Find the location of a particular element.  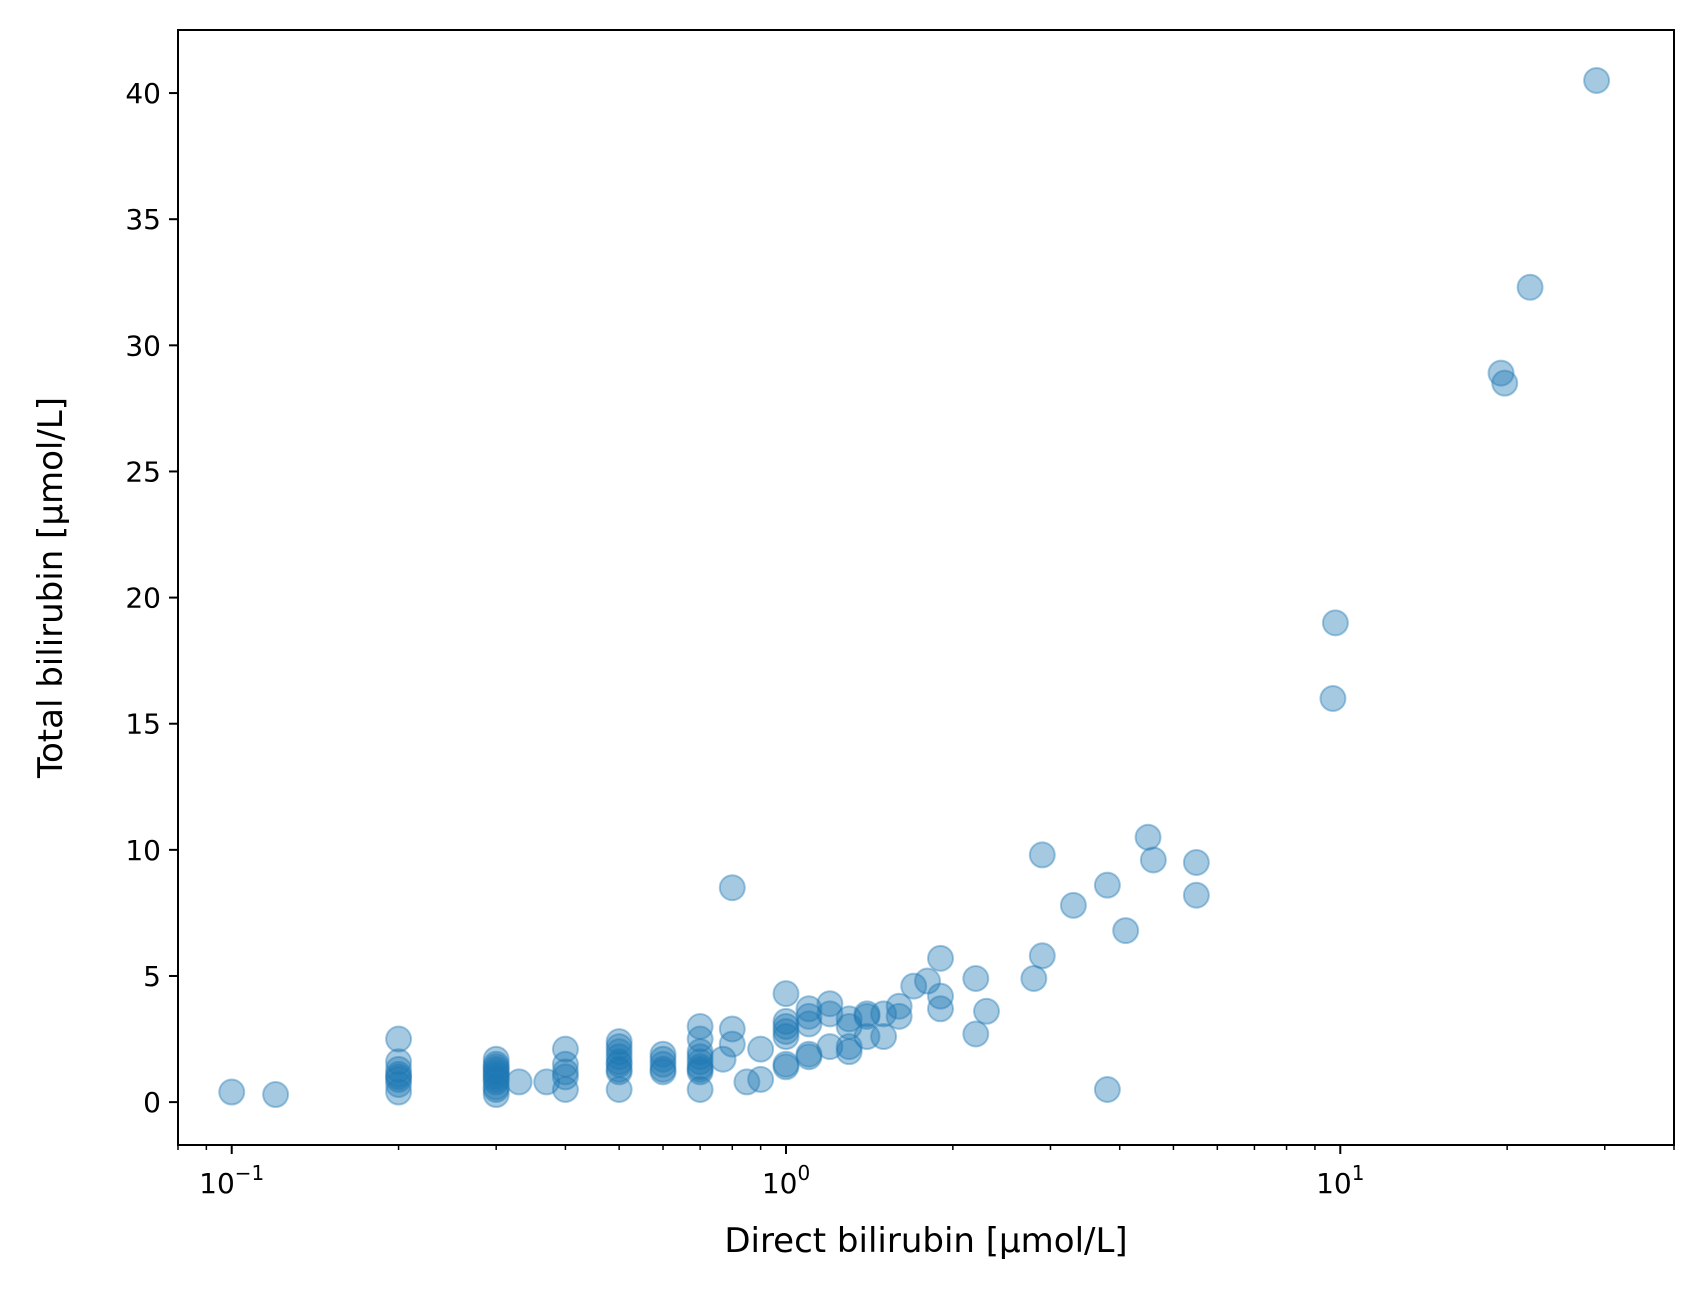

x-axis: 10⁻¹ 10⁰ 10¹ is located at coordinates (926, 1172).